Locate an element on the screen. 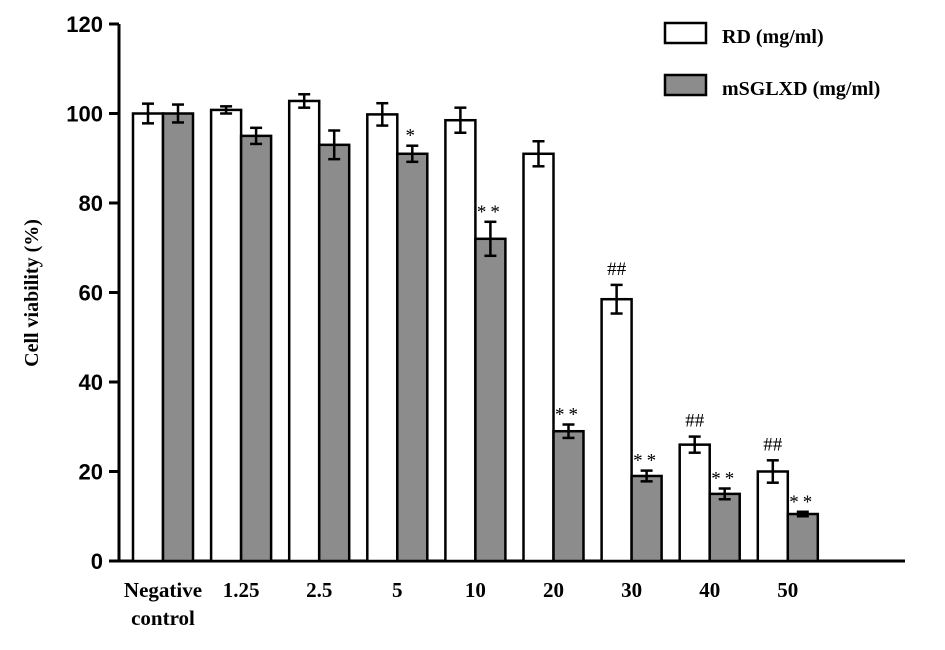 This screenshot has height=650, width=945. x-tick-label-line: 5 is located at coordinates (397, 590).